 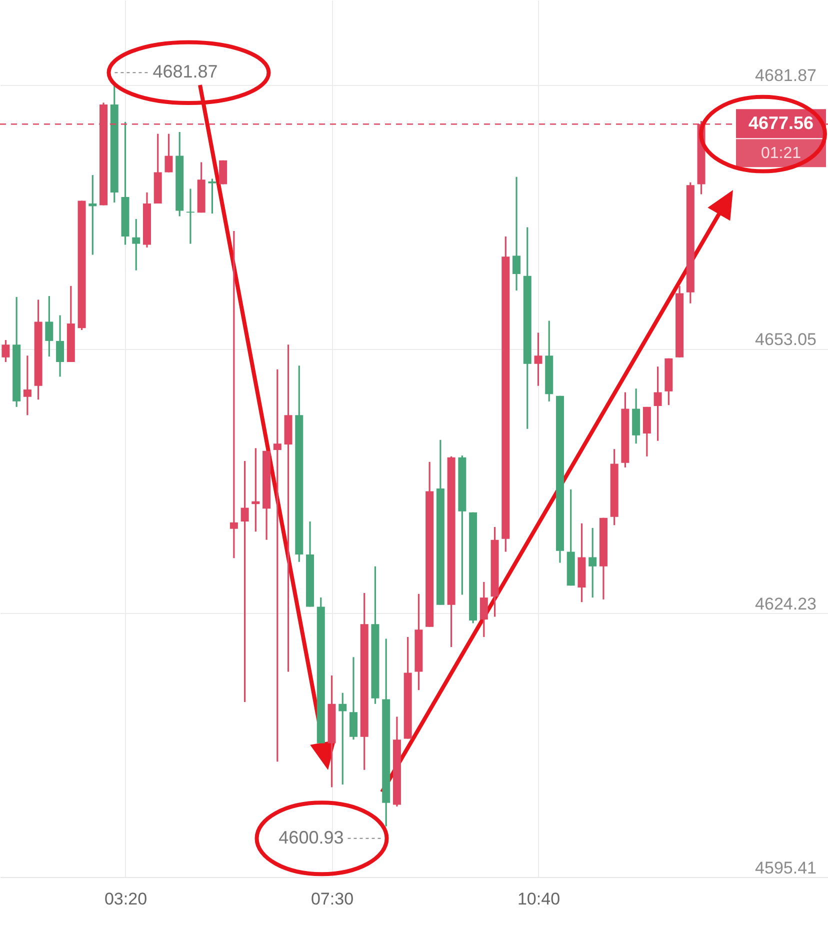 I want to click on y-tick-label: 4681.87, so click(x=785, y=76).